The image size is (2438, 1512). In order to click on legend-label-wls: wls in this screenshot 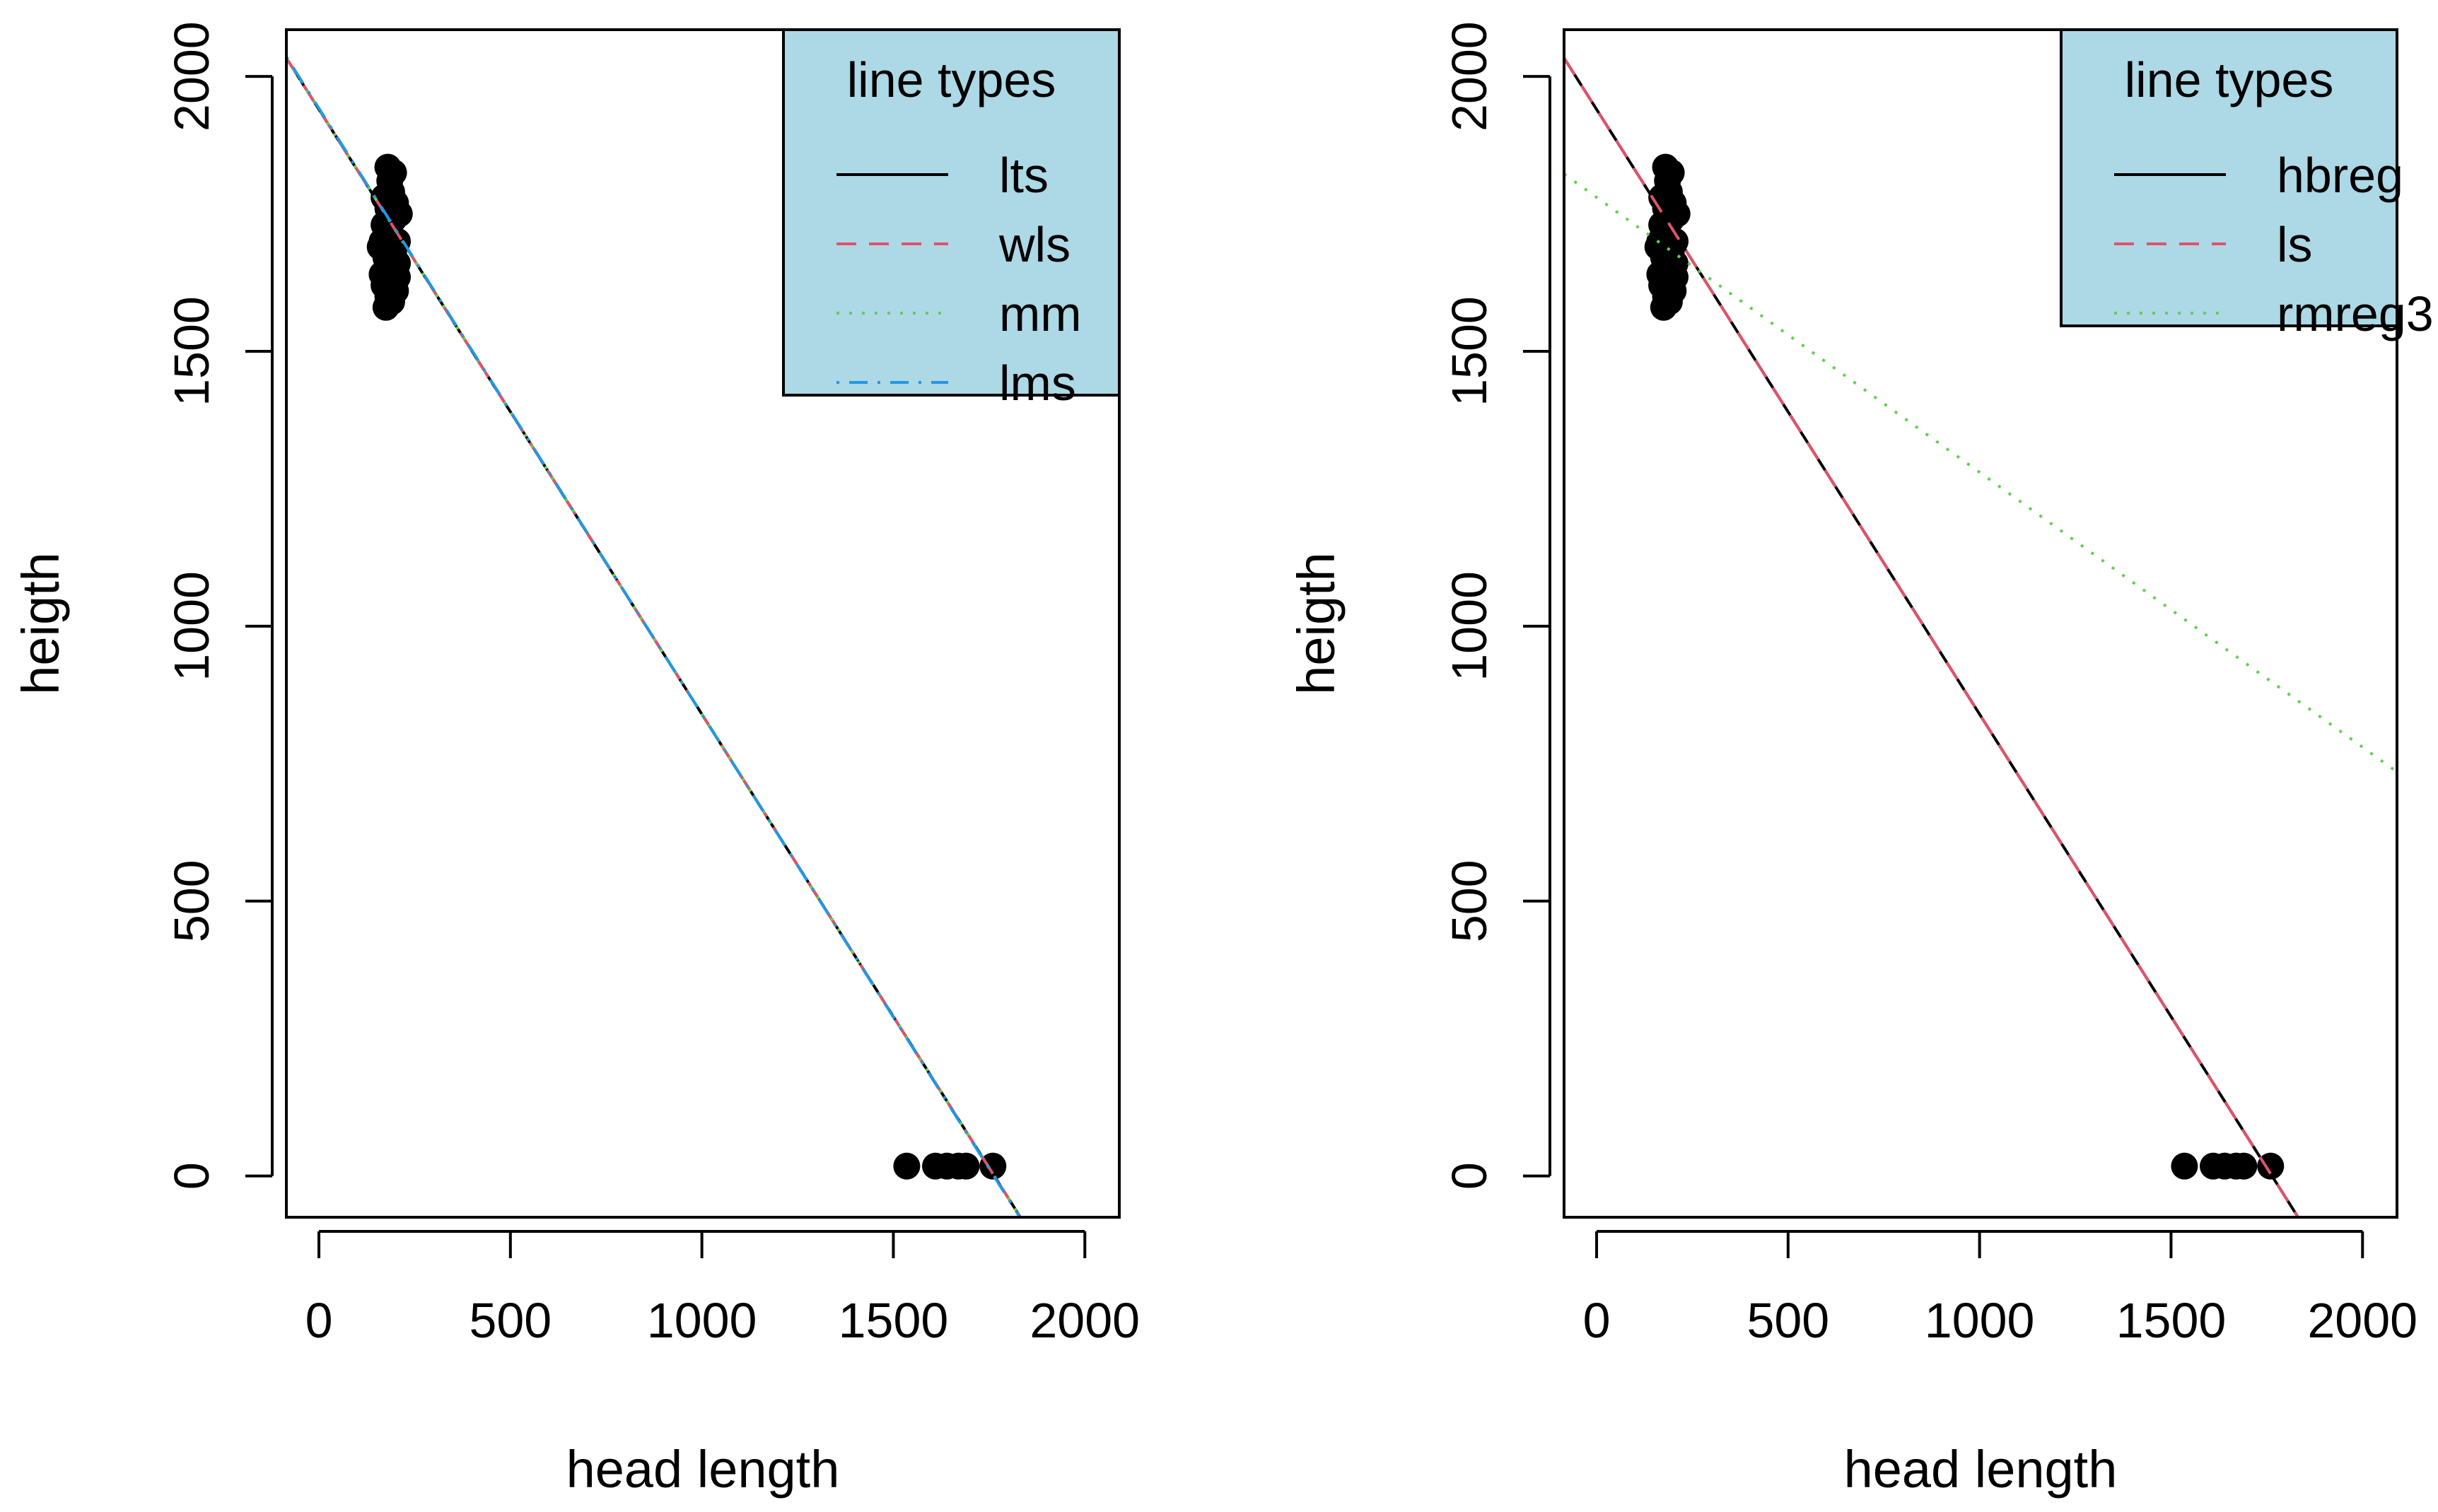, I will do `click(1034, 244)`.